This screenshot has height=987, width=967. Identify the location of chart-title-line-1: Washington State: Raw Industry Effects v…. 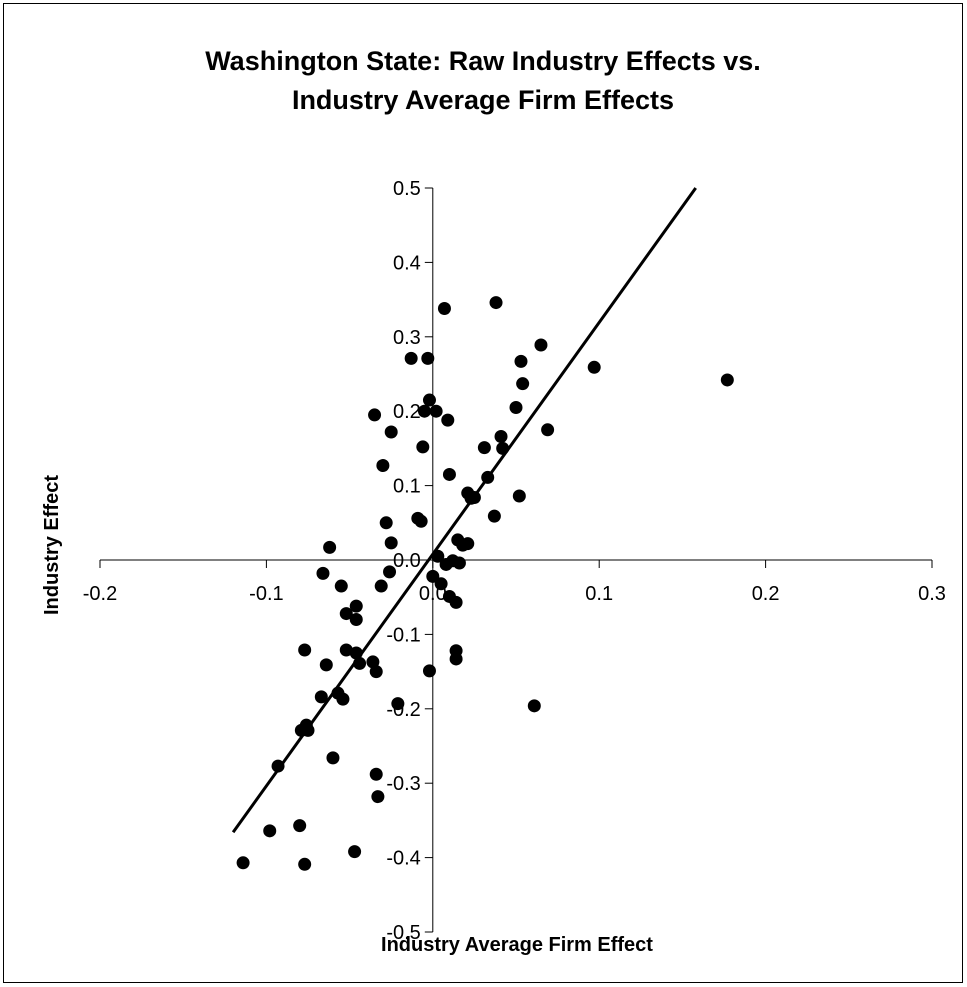
(483, 61).